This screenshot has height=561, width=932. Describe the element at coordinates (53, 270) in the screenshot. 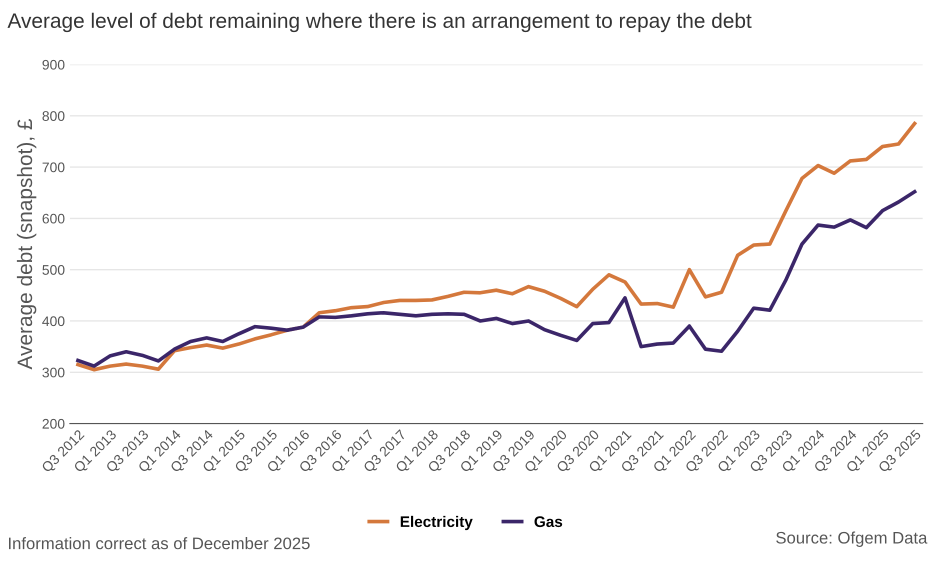

I see `y-tick-label: 500` at that location.